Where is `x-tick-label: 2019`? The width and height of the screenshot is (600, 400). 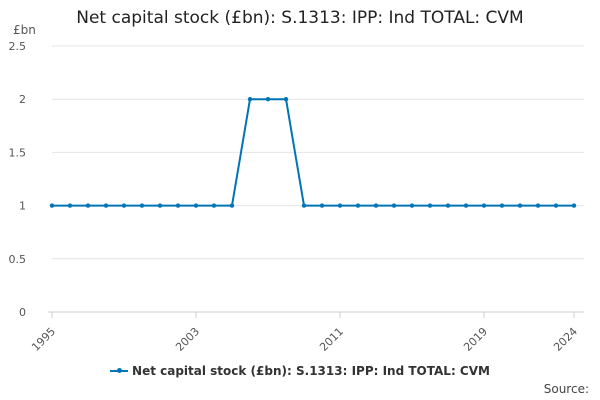
x-tick-label: 2019 is located at coordinates (475, 339).